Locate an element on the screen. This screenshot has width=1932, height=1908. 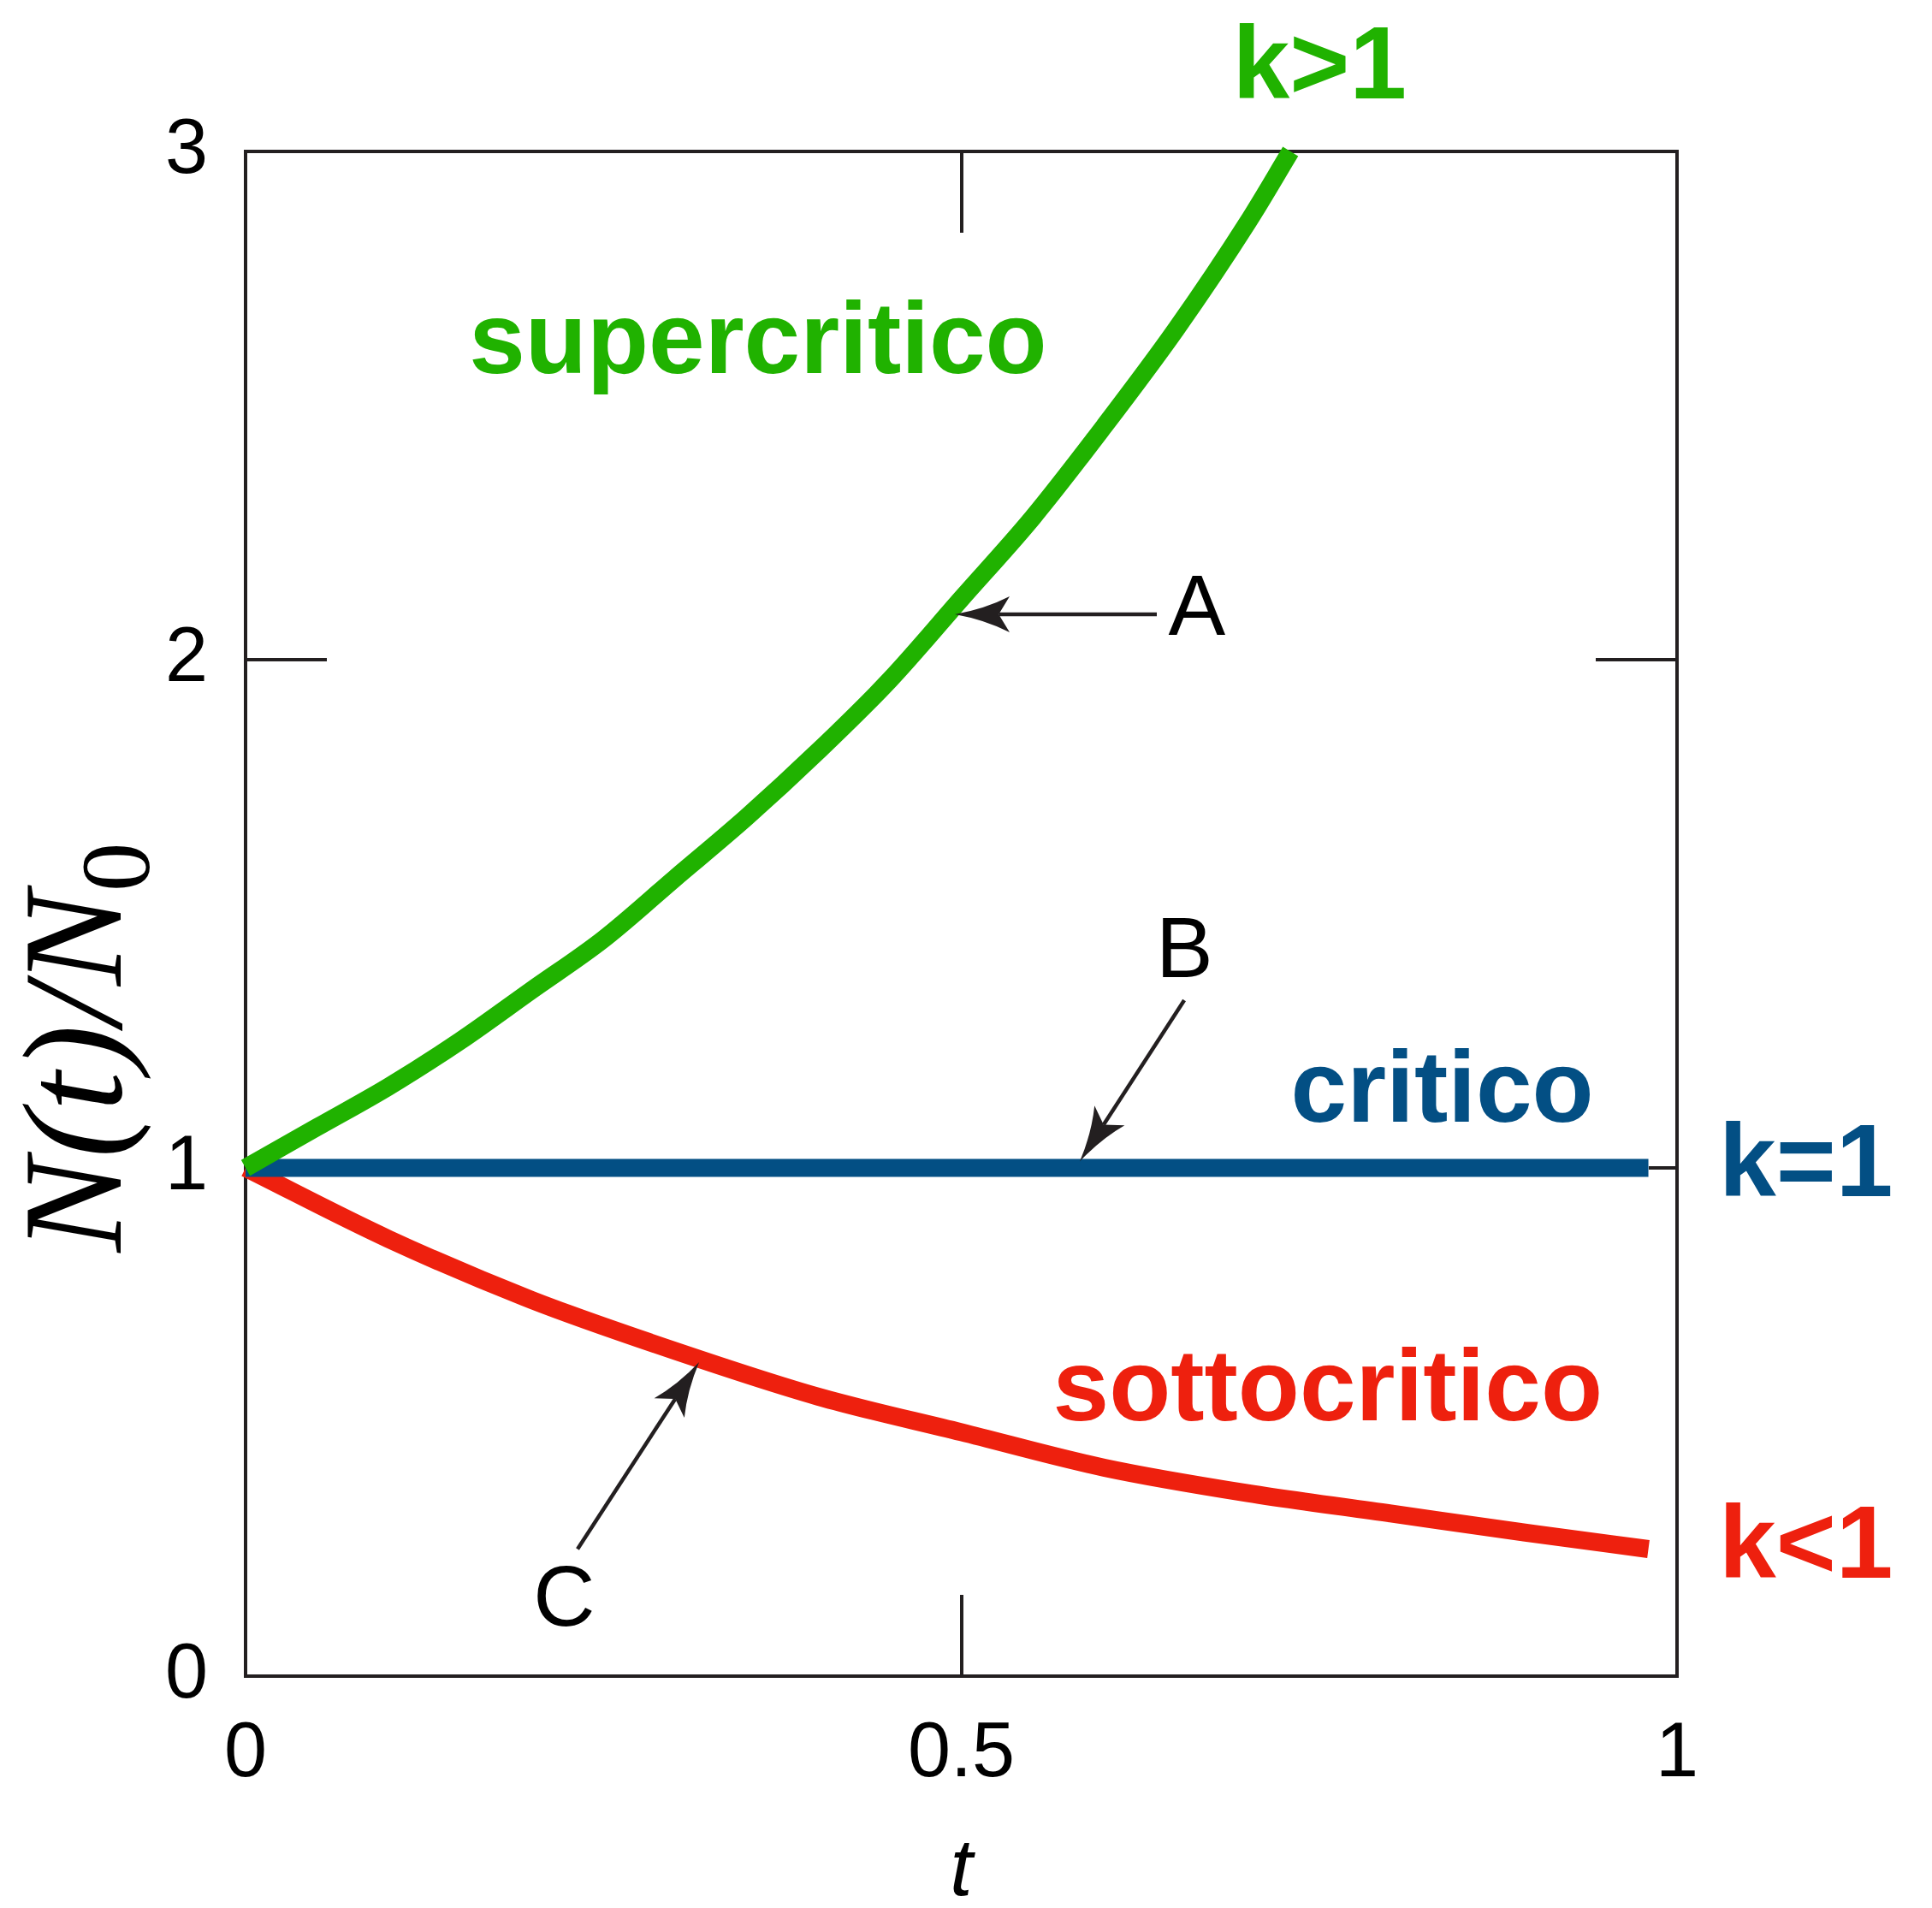
annotation: C is located at coordinates (564, 1596).